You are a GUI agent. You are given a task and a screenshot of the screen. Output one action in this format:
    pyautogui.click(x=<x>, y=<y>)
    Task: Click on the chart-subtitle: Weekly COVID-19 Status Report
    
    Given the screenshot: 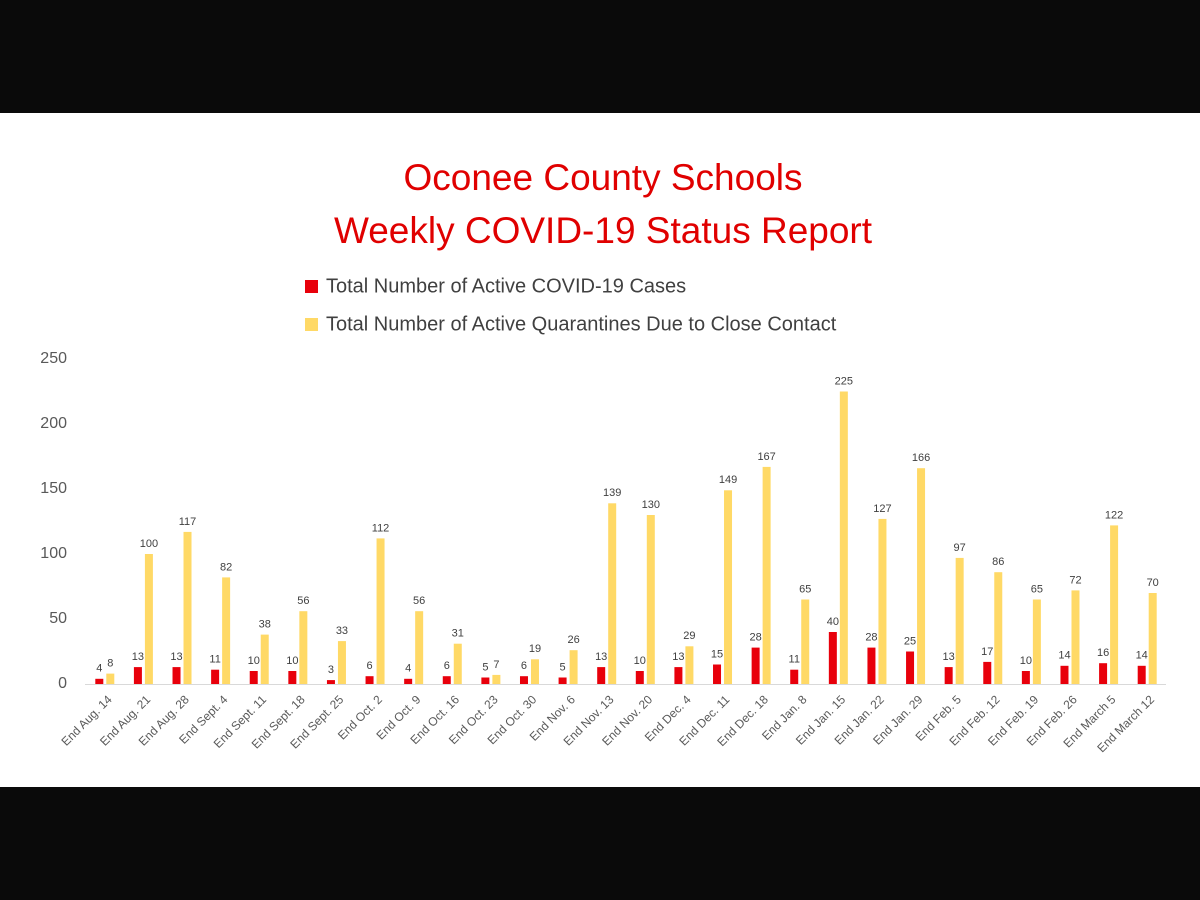 What is the action you would take?
    pyautogui.click(x=603, y=230)
    